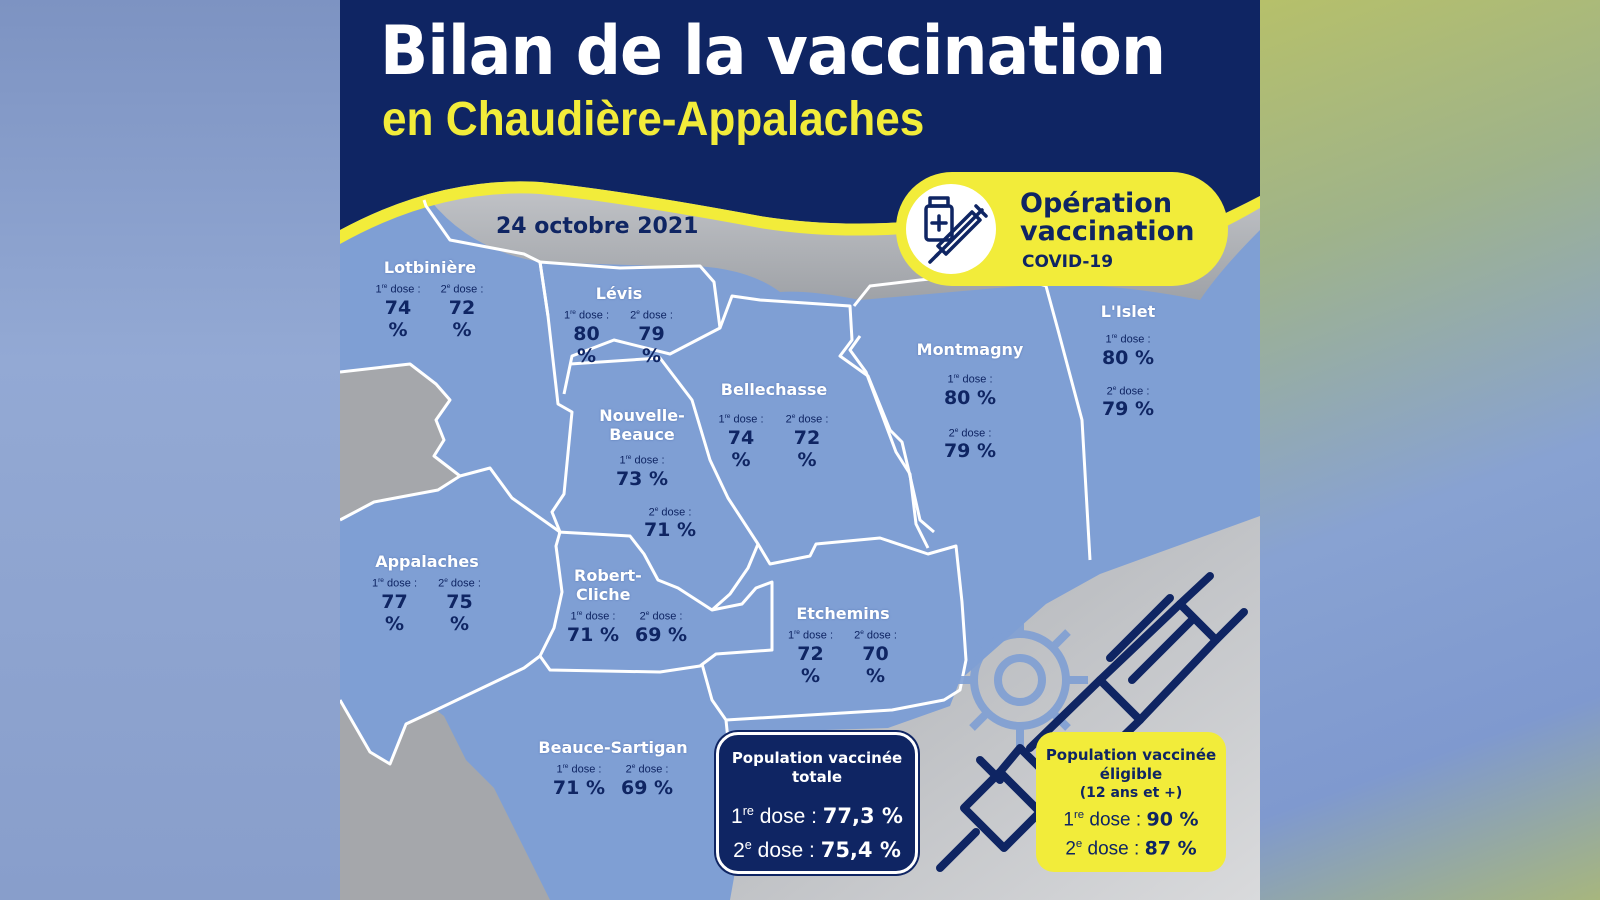  I want to click on eligible-box-title-line-1: Population vaccinée, so click(1131, 755).